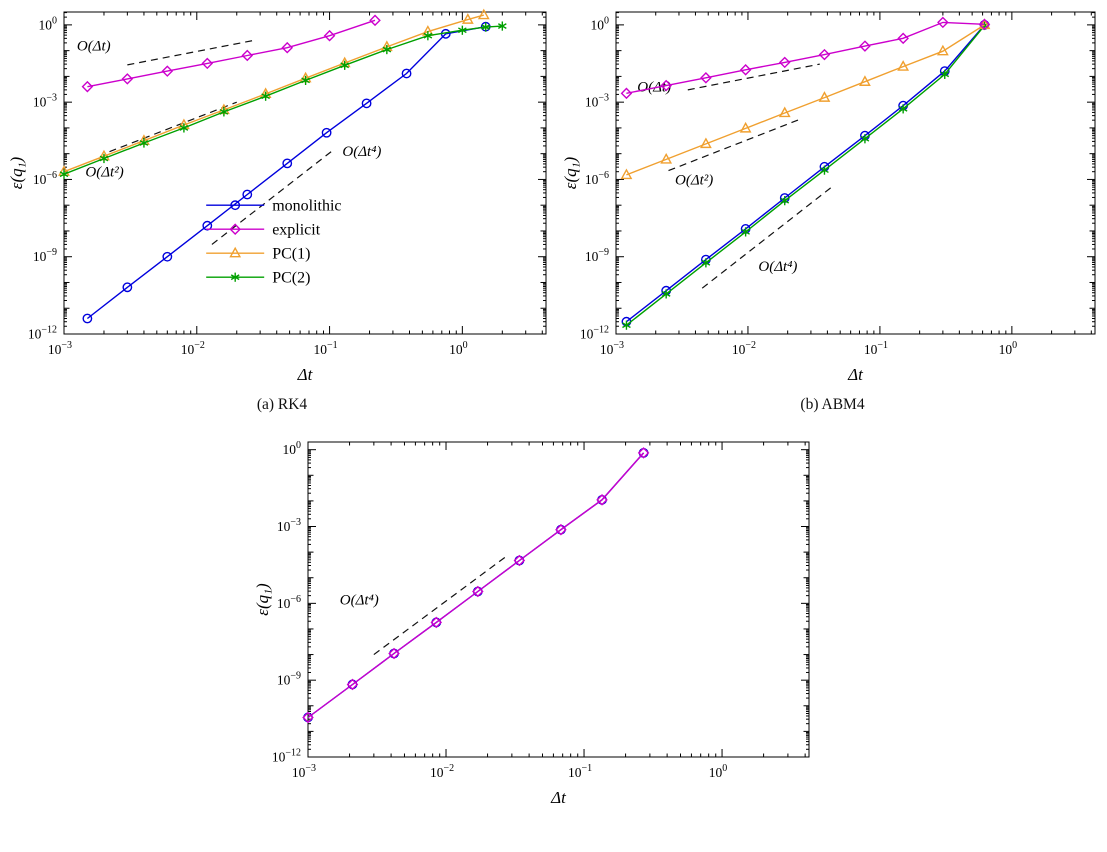 The height and width of the screenshot is (852, 1107). What do you see at coordinates (291, 254) in the screenshot?
I see `svg-text: PC(1)` at bounding box center [291, 254].